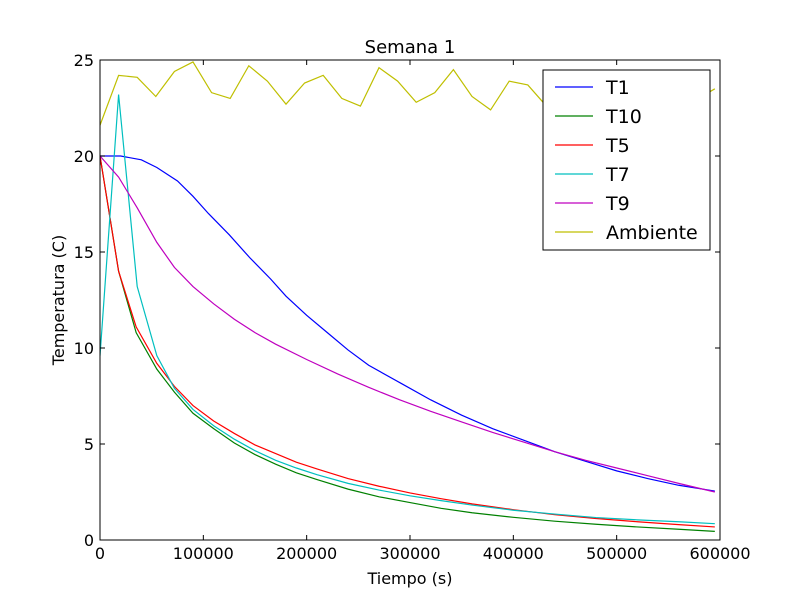 This screenshot has width=800, height=600. What do you see at coordinates (306, 553) in the screenshot?
I see `x-tick-label: 200000` at bounding box center [306, 553].